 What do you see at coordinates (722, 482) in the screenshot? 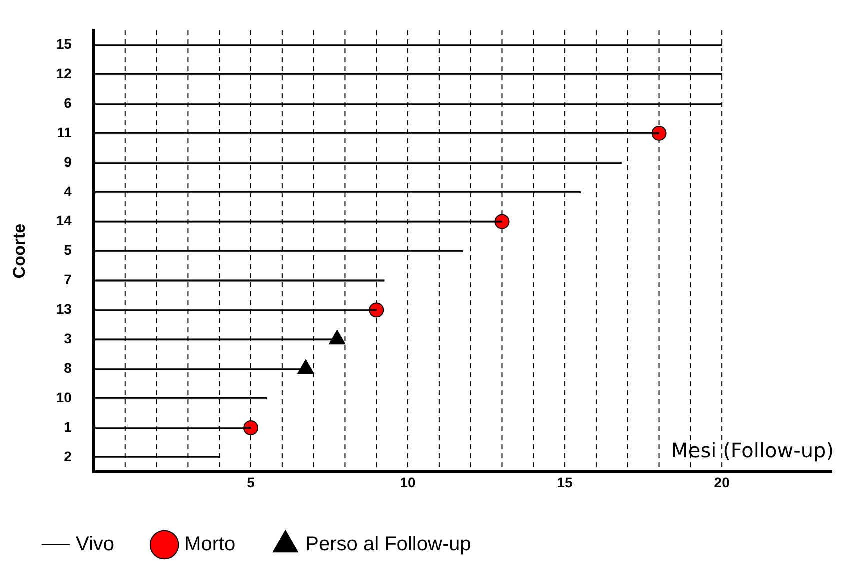
I see `x-tick-label: 20` at bounding box center [722, 482].